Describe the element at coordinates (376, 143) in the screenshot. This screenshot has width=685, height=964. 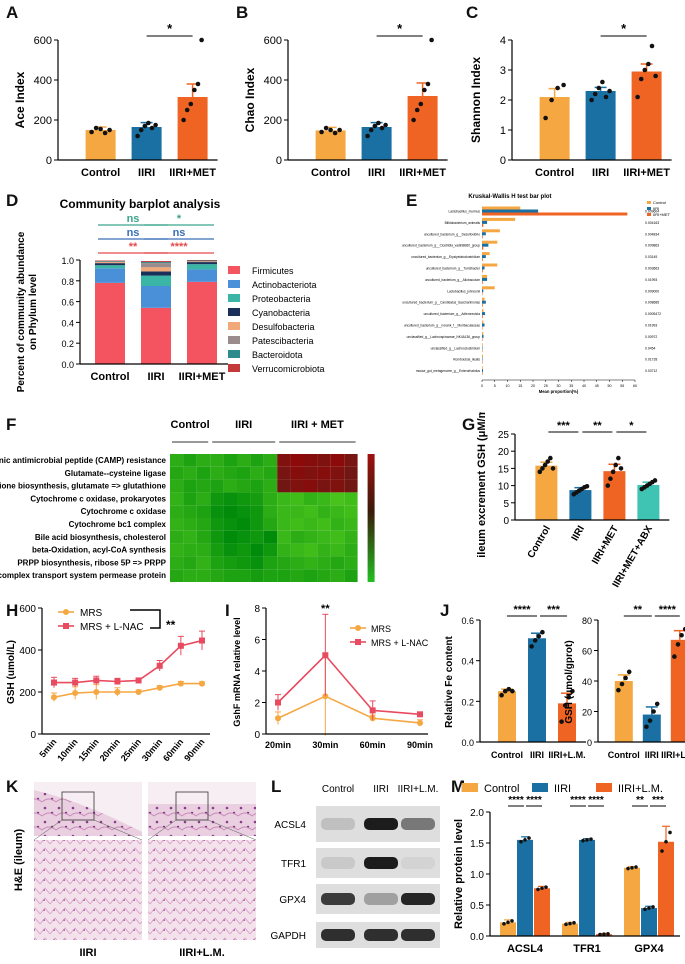
I see `chart-b-bar` at that location.